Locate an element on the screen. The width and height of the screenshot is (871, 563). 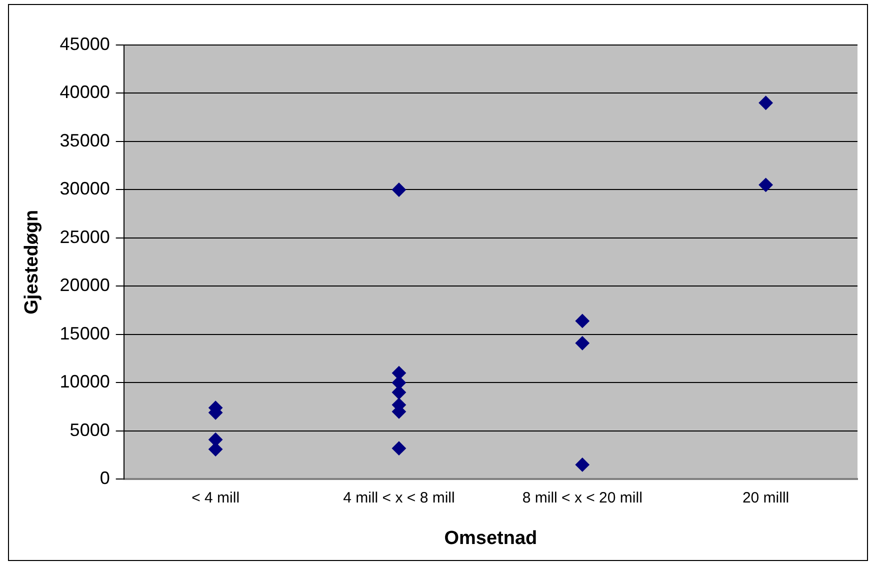
y-tick-label: 5000 is located at coordinates (90, 430).